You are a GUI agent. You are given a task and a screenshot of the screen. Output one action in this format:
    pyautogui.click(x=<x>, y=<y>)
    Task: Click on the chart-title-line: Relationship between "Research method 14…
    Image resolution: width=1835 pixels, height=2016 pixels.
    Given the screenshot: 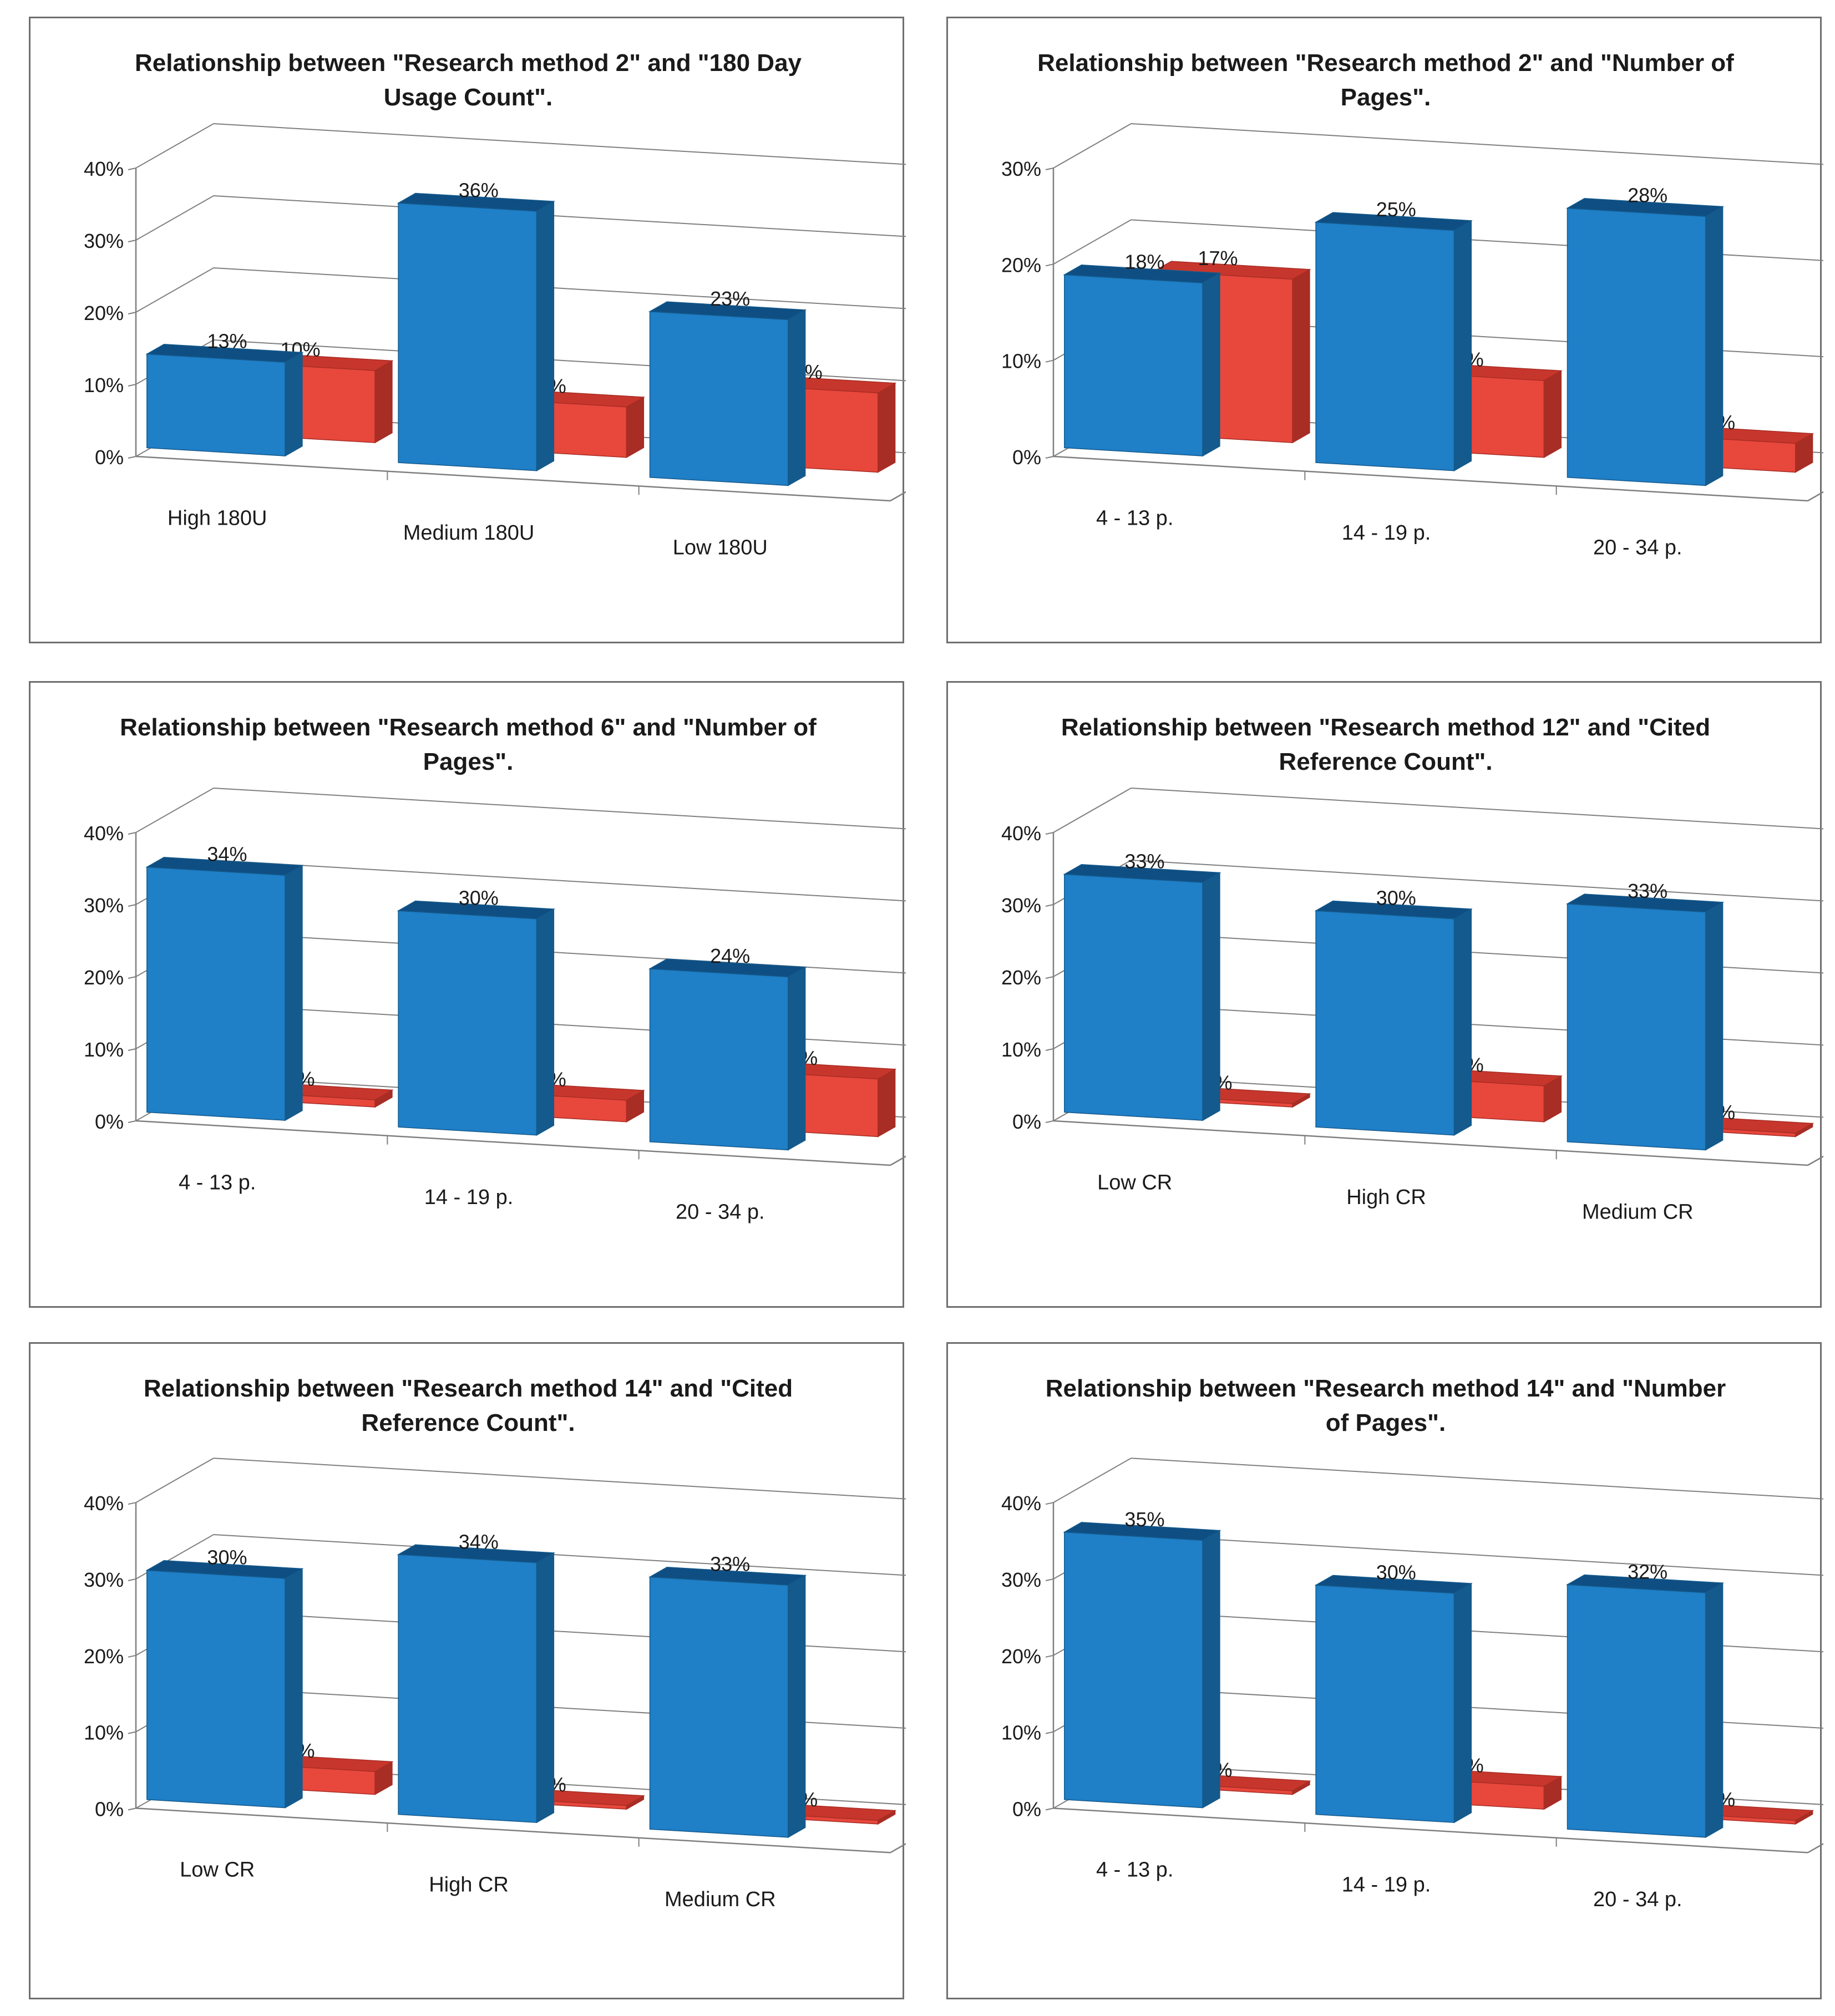 What is the action you would take?
    pyautogui.click(x=1386, y=1388)
    